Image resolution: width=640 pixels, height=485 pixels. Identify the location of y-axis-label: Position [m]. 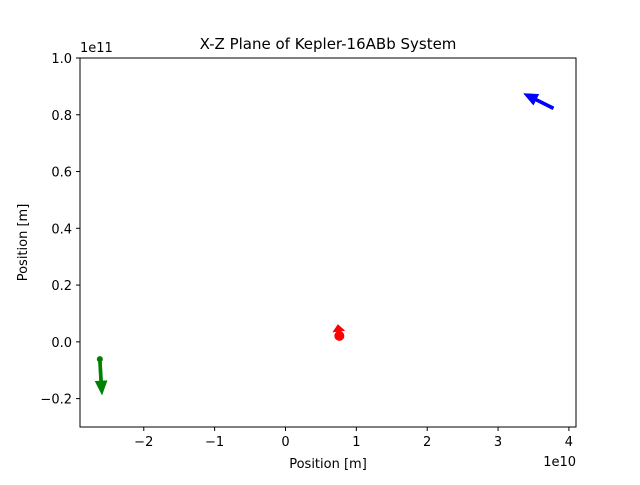
(23, 243).